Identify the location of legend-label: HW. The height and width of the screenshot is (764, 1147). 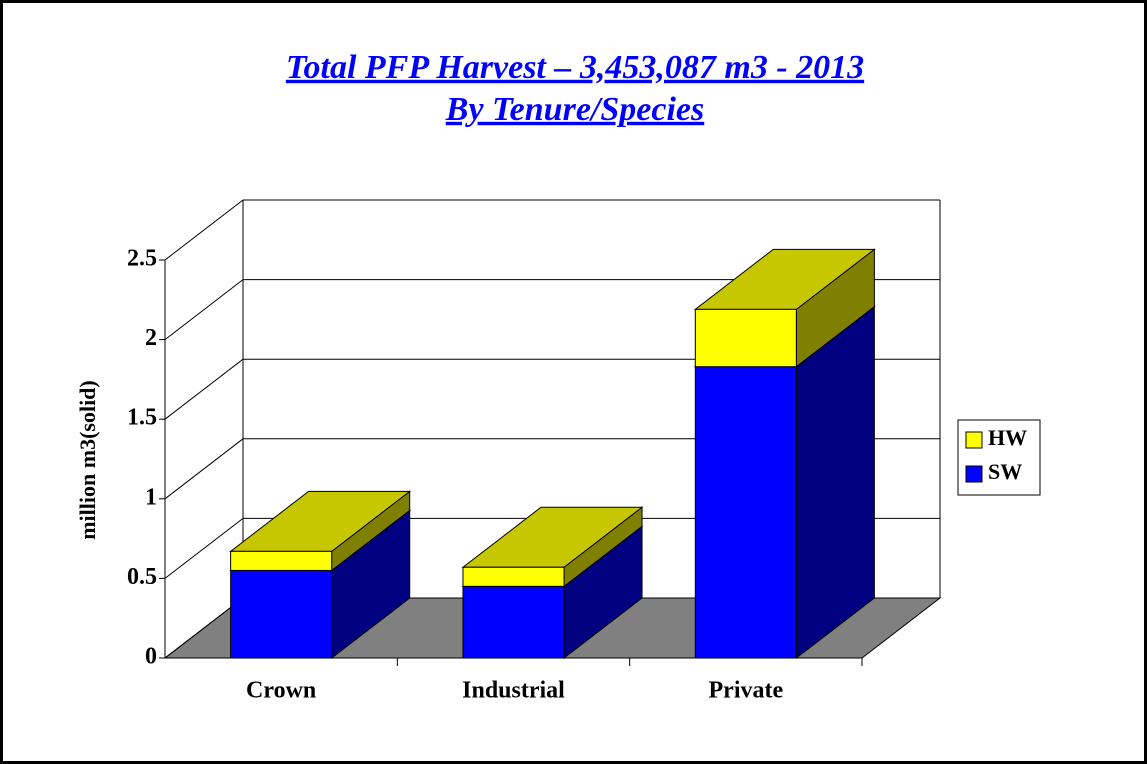
(1007, 437).